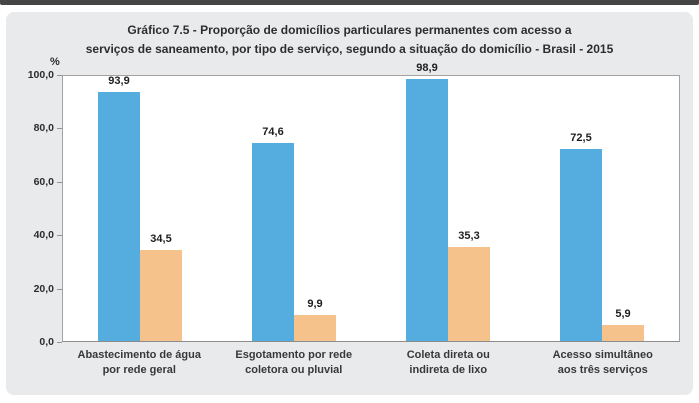 The height and width of the screenshot is (403, 699). What do you see at coordinates (315, 303) in the screenshot?
I see `bar-value-label: 9,9` at bounding box center [315, 303].